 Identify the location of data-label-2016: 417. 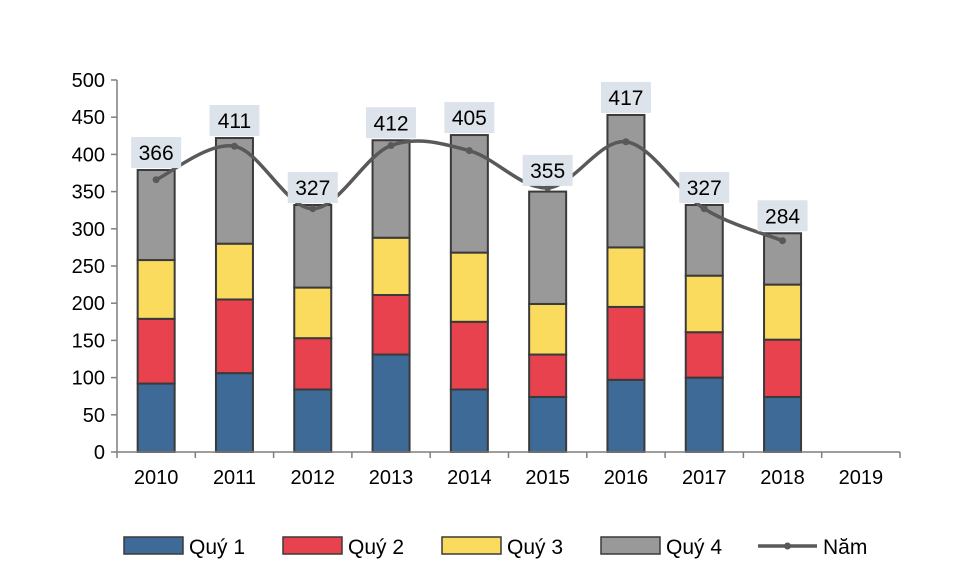
(625, 98).